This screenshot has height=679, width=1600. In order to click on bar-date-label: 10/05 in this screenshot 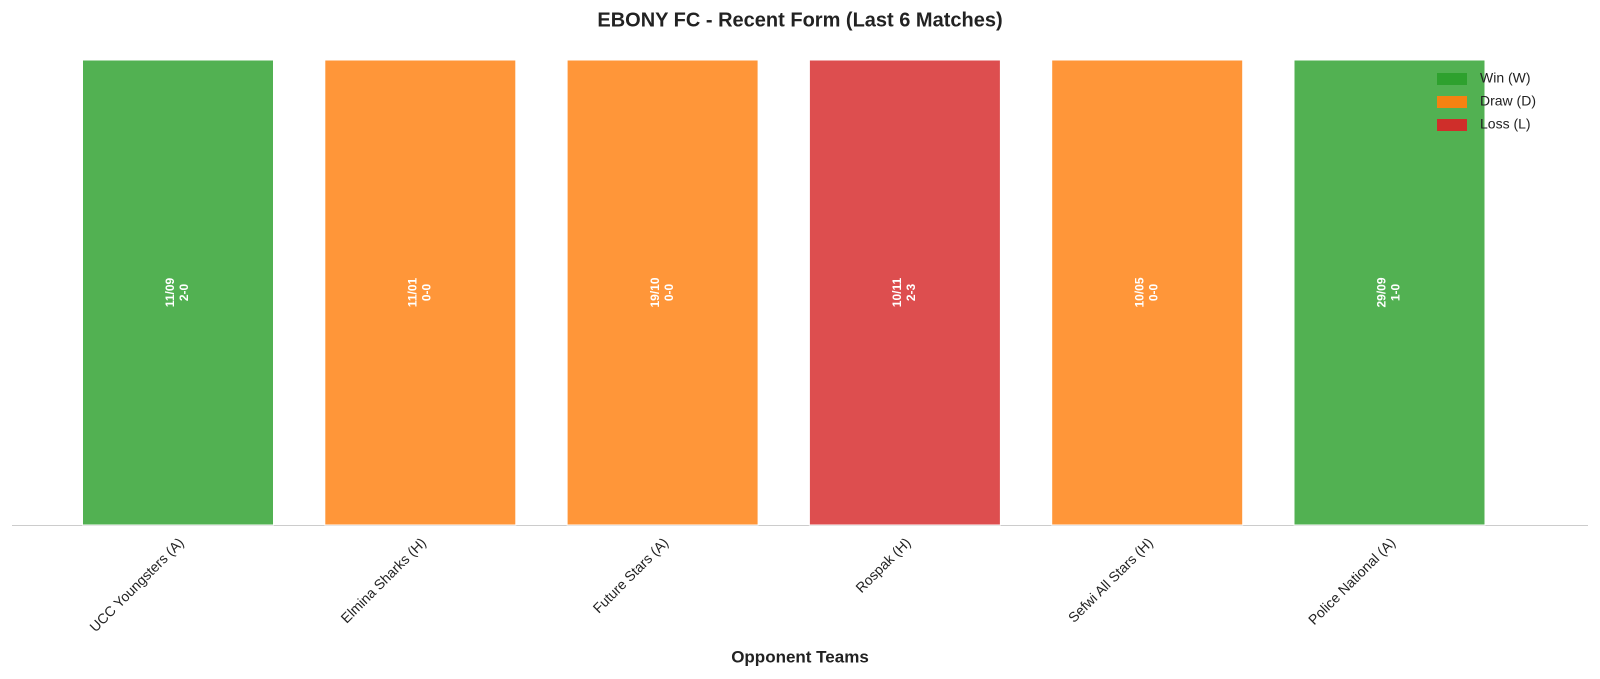, I will do `click(1139, 292)`.